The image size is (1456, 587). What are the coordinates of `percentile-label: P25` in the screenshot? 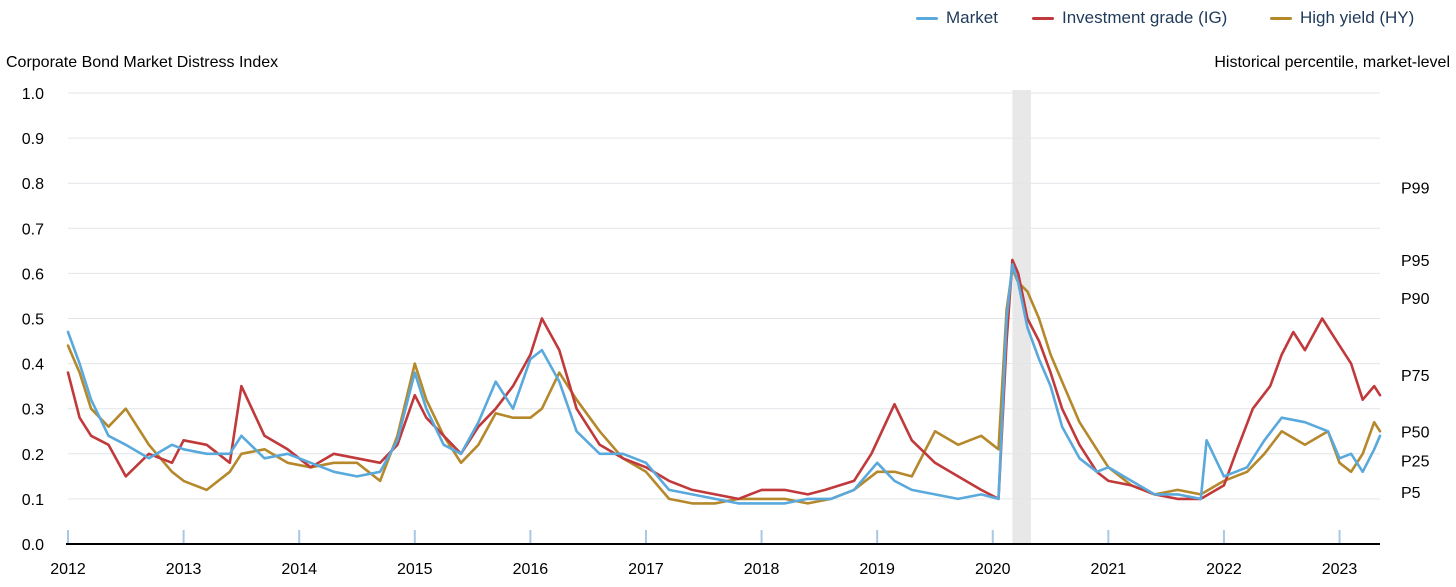 It's located at (1415, 462).